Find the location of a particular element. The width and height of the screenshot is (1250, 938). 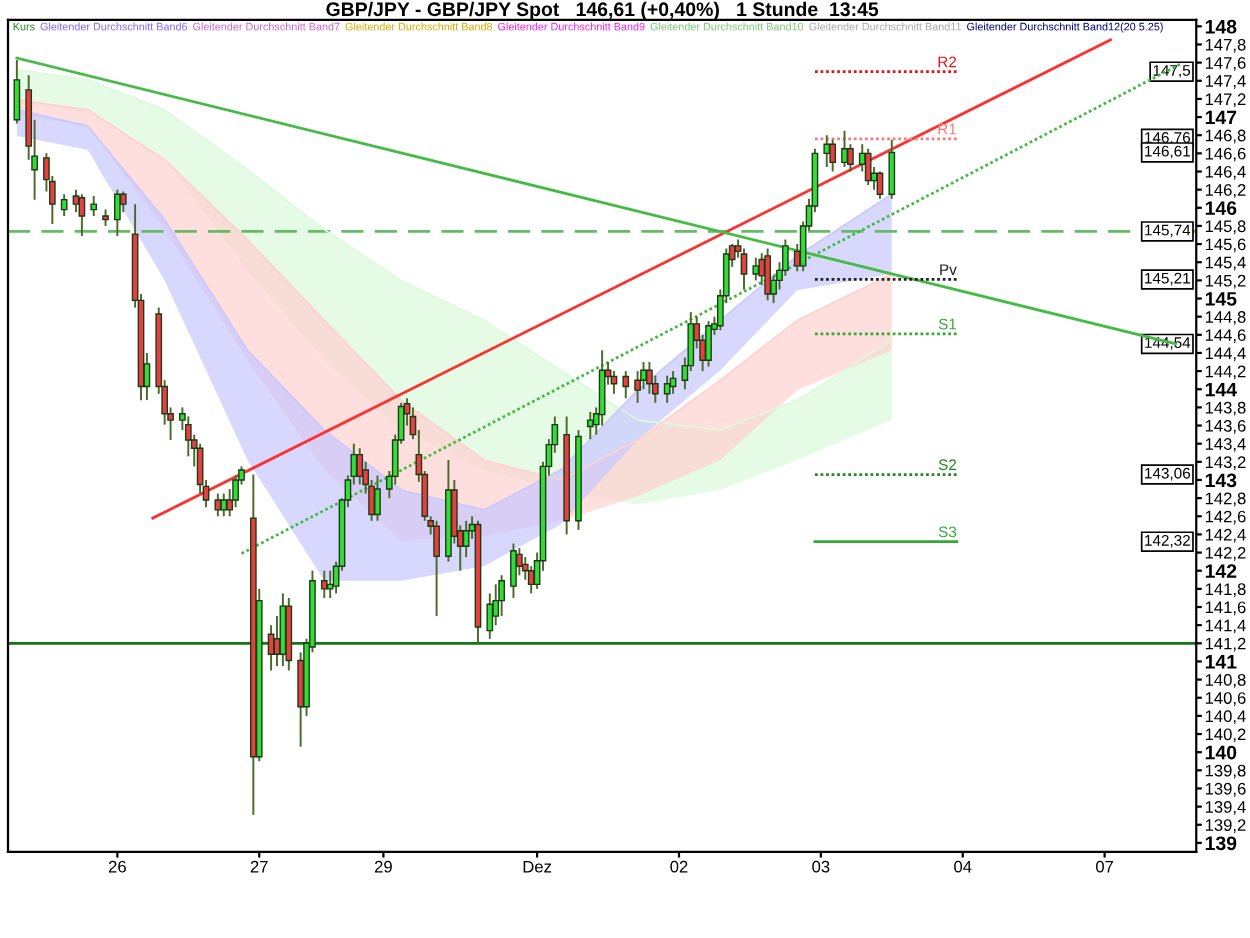

y-tick-label: 142,8 is located at coordinates (1225, 499).